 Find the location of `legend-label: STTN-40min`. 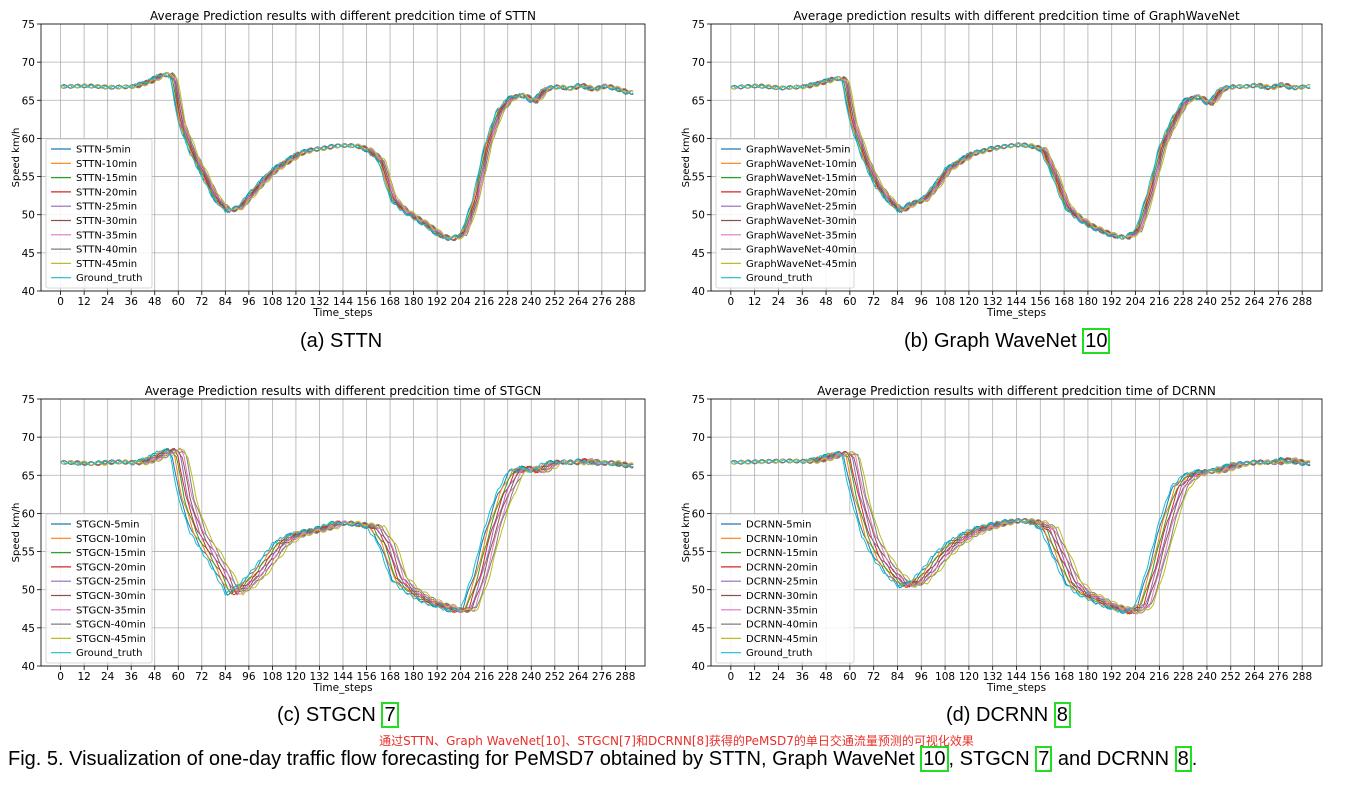

legend-label: STTN-40min is located at coordinates (106, 250).